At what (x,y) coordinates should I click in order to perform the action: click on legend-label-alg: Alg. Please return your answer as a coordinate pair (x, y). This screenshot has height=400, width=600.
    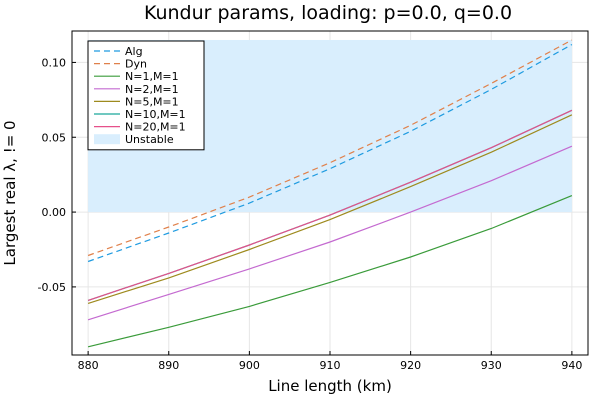
    Looking at the image, I should click on (134, 51).